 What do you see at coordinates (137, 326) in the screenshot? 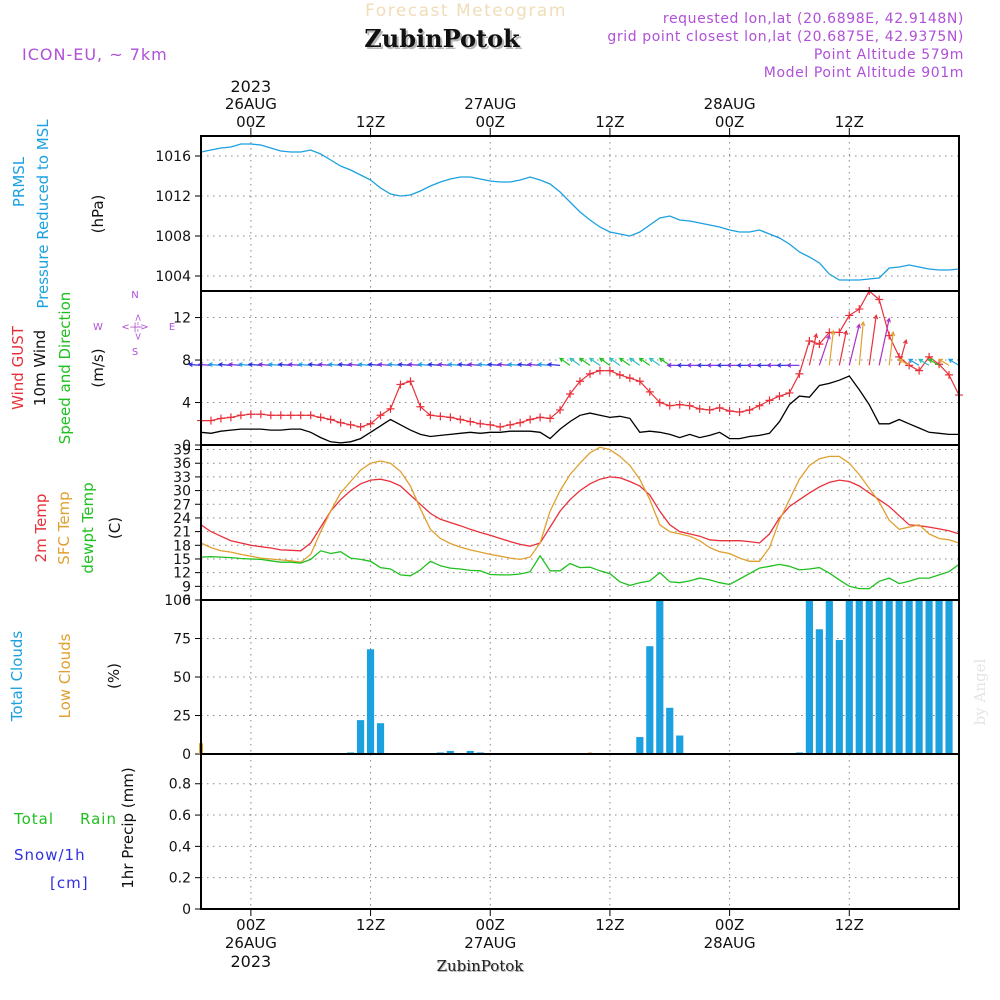
I see `compass-ns-arrow: <-|->` at bounding box center [137, 326].